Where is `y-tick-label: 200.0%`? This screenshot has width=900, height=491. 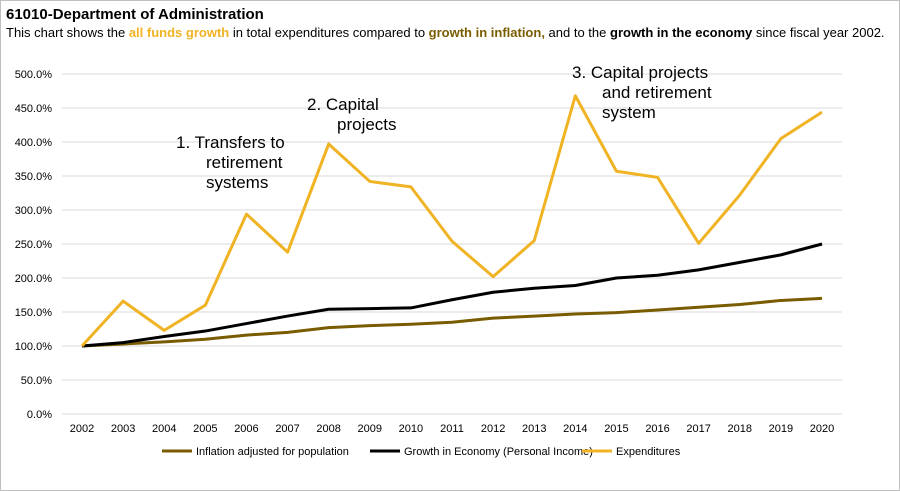
y-tick-label: 200.0% is located at coordinates (34, 279).